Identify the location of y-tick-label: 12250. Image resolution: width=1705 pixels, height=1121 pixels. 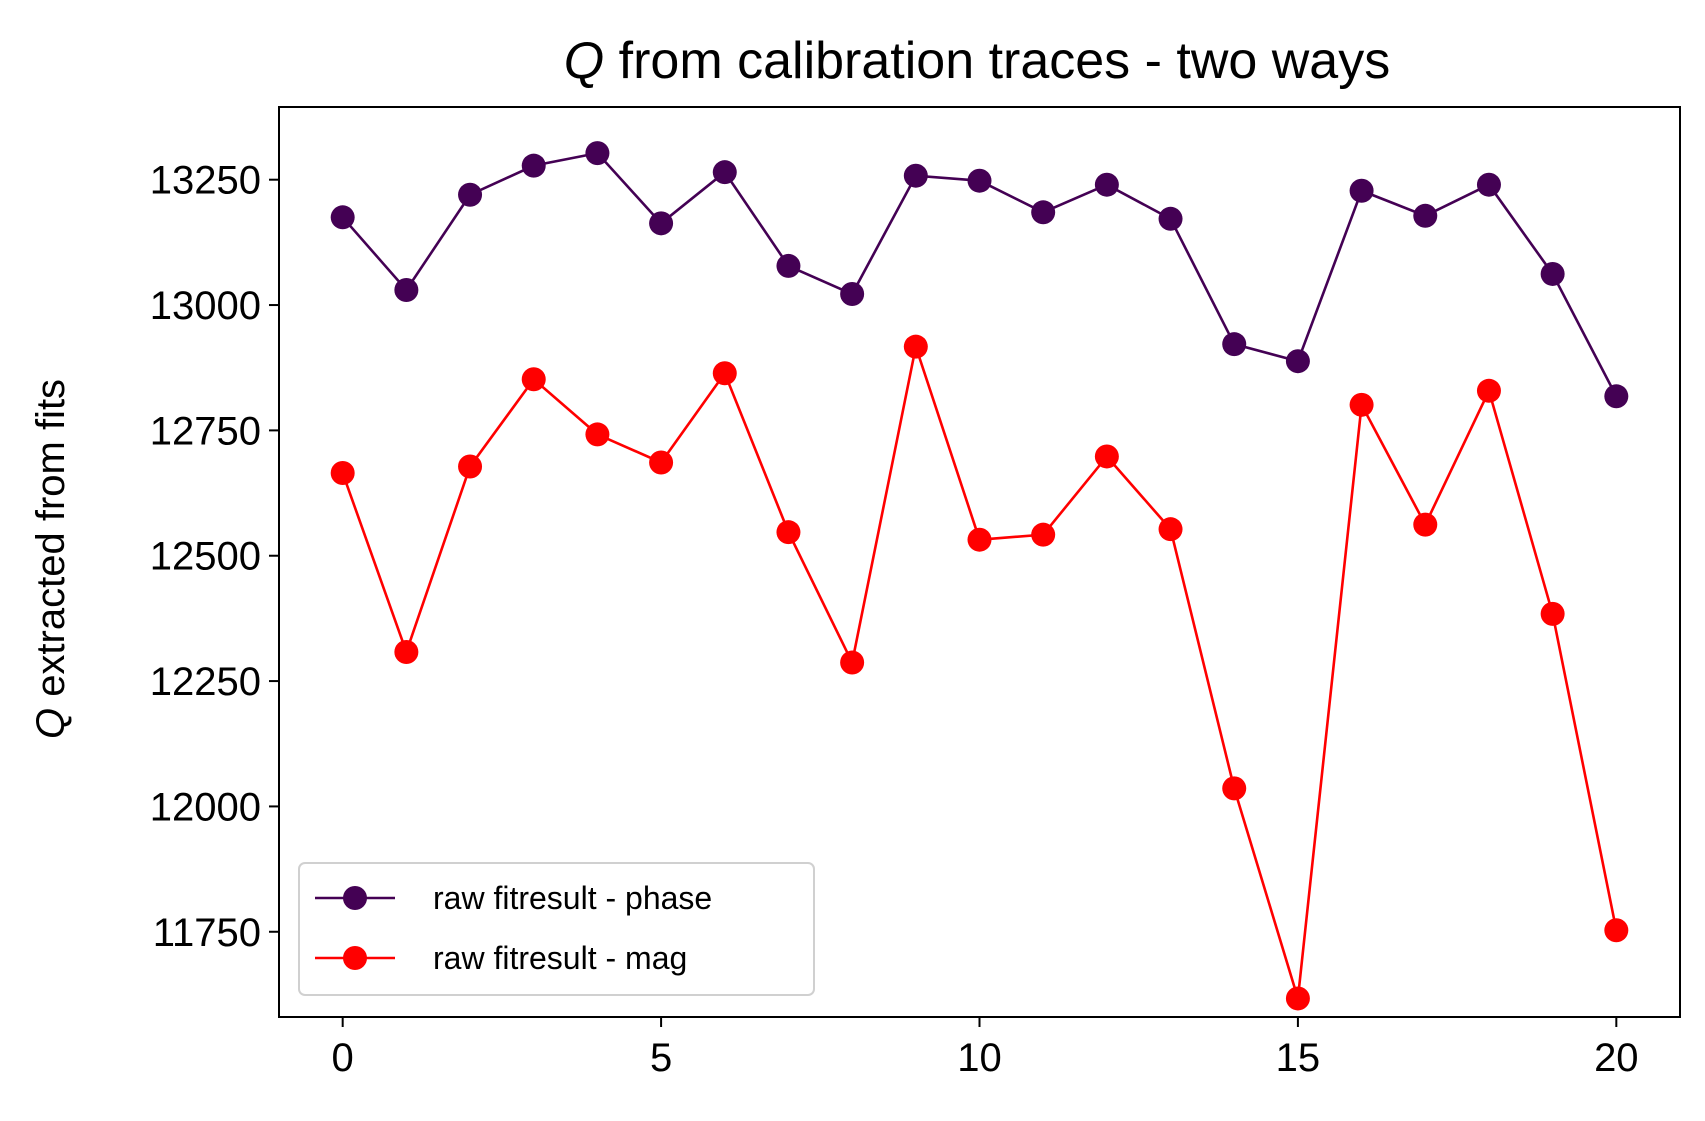
(205, 682).